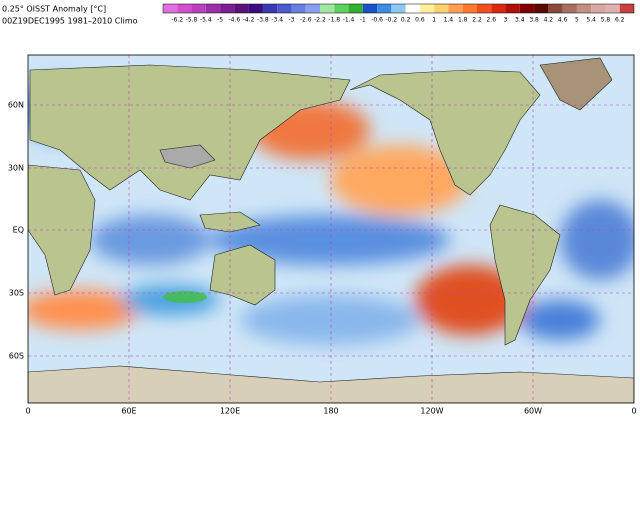 The width and height of the screenshot is (640, 516). What do you see at coordinates (363, 20) in the screenshot?
I see `colorbar-label: -1` at bounding box center [363, 20].